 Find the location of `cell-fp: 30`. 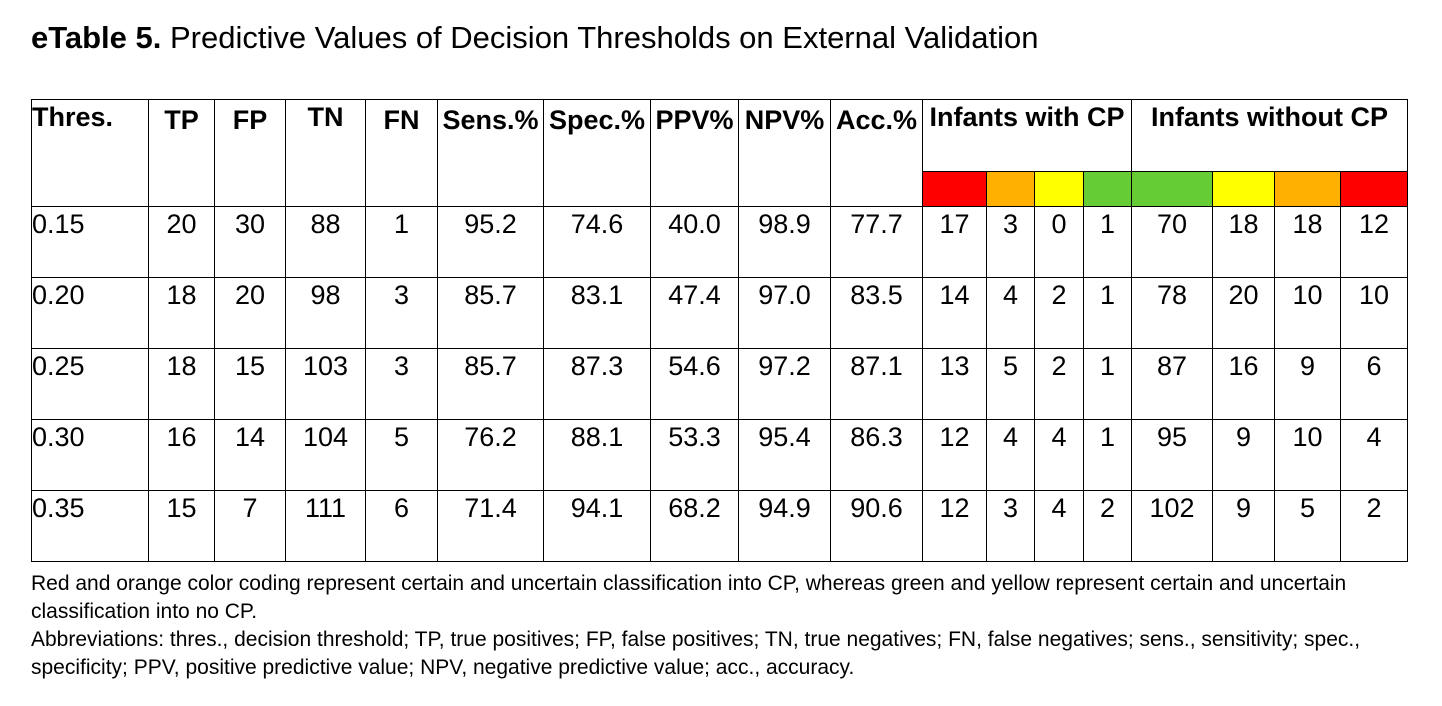

cell-fp: 30 is located at coordinates (250, 242).